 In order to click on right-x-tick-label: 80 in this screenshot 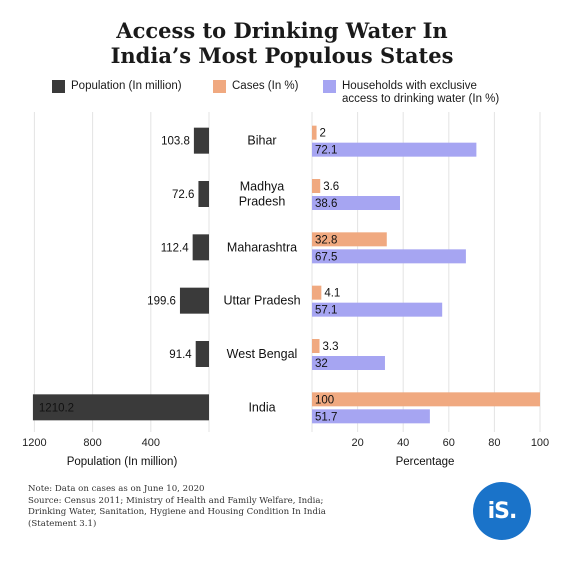, I will do `click(494, 443)`.